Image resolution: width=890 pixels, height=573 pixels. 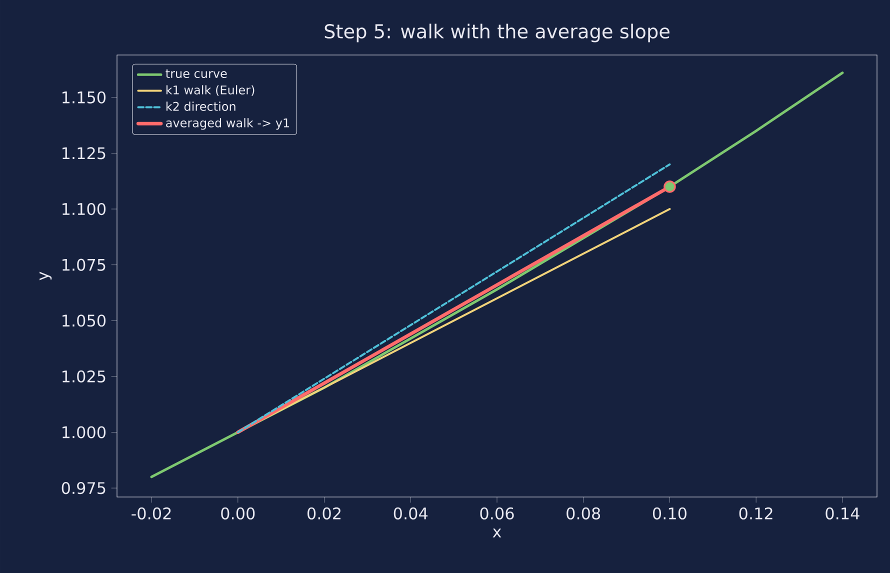 I want to click on y-tick-label: 0.975, so click(x=84, y=488).